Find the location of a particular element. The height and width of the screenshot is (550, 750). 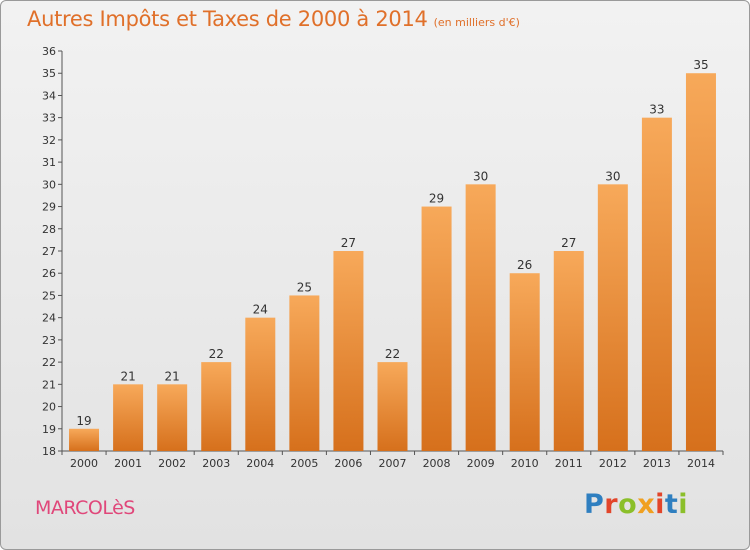

x-tick-label: 2003 is located at coordinates (216, 463).